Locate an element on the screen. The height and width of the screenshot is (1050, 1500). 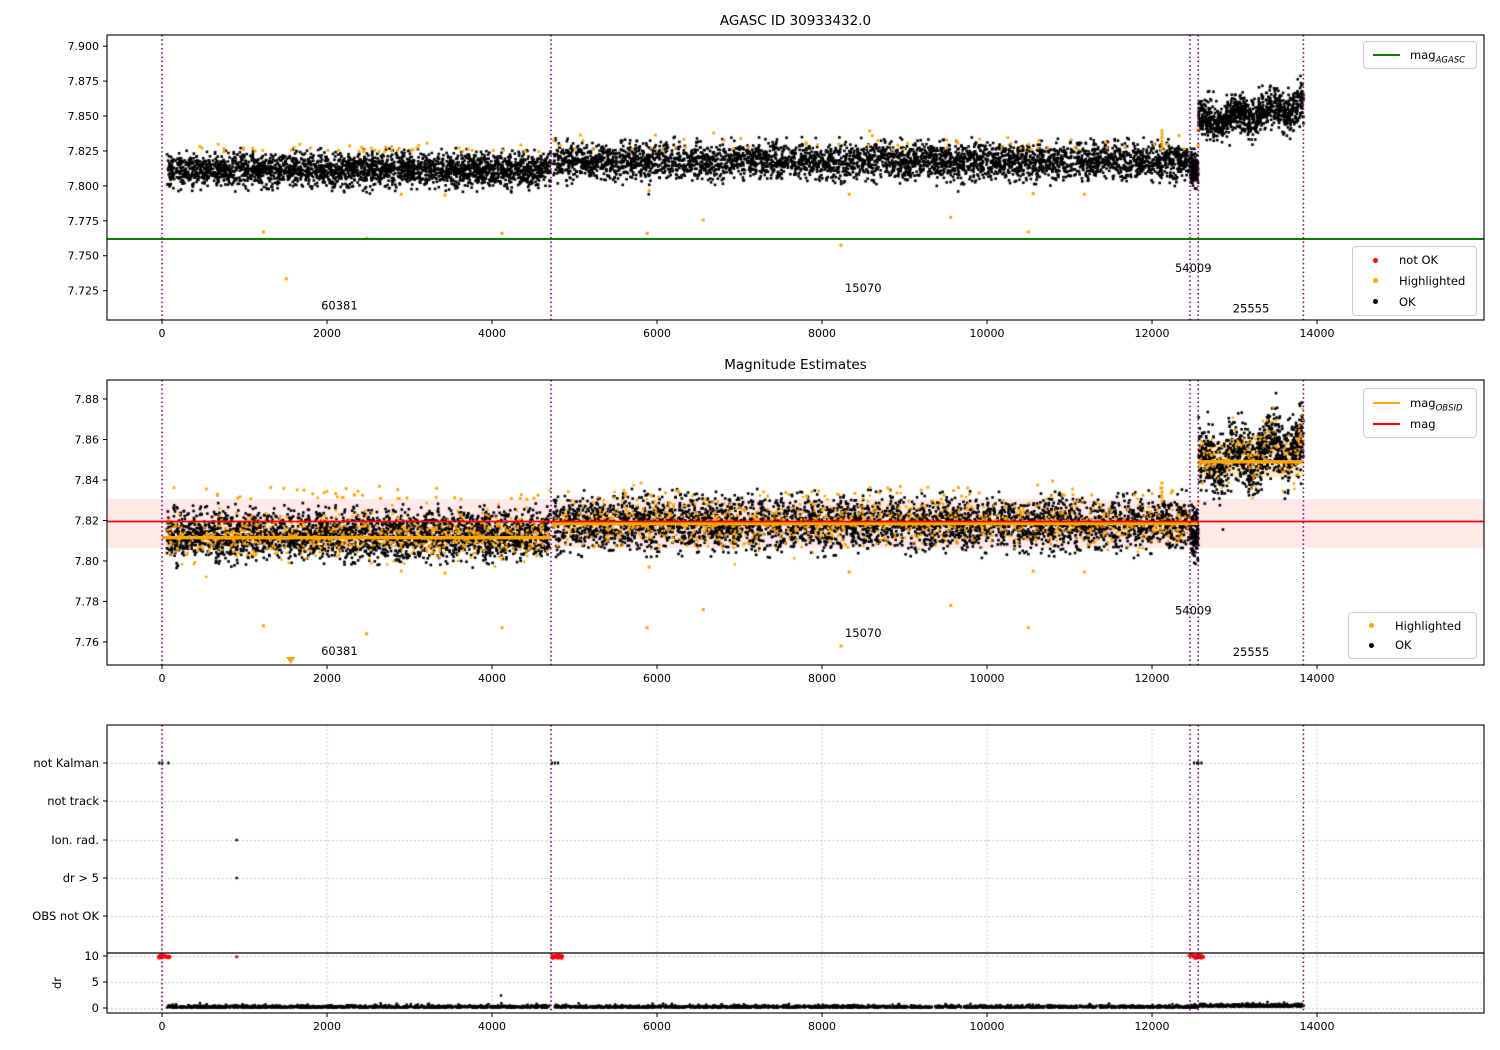
y-tick-label-p2: 7.76 is located at coordinates (87, 642).